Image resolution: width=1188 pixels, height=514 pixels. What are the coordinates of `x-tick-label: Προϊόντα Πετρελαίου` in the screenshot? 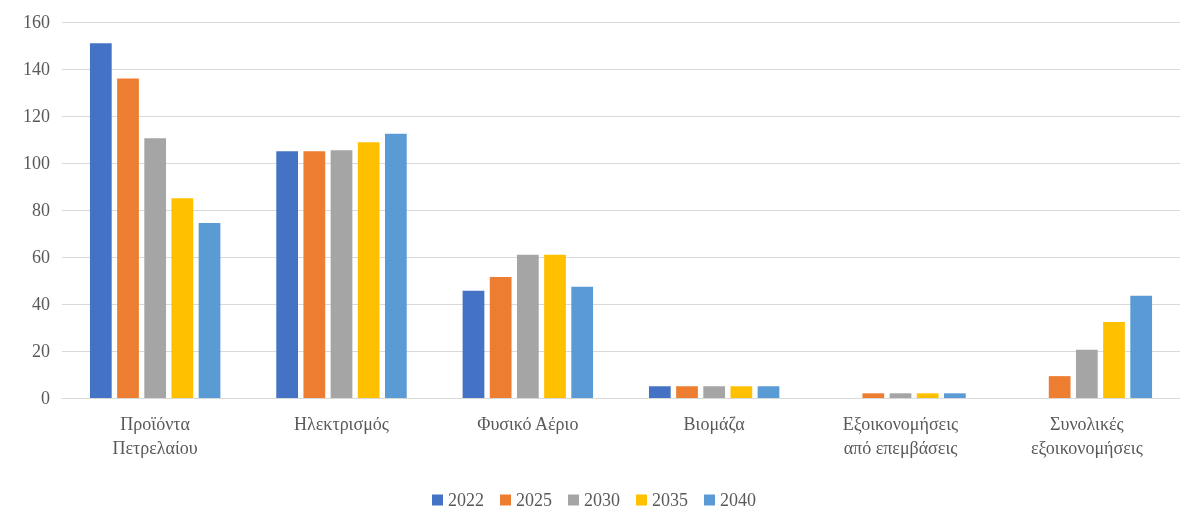 It's located at (155, 436).